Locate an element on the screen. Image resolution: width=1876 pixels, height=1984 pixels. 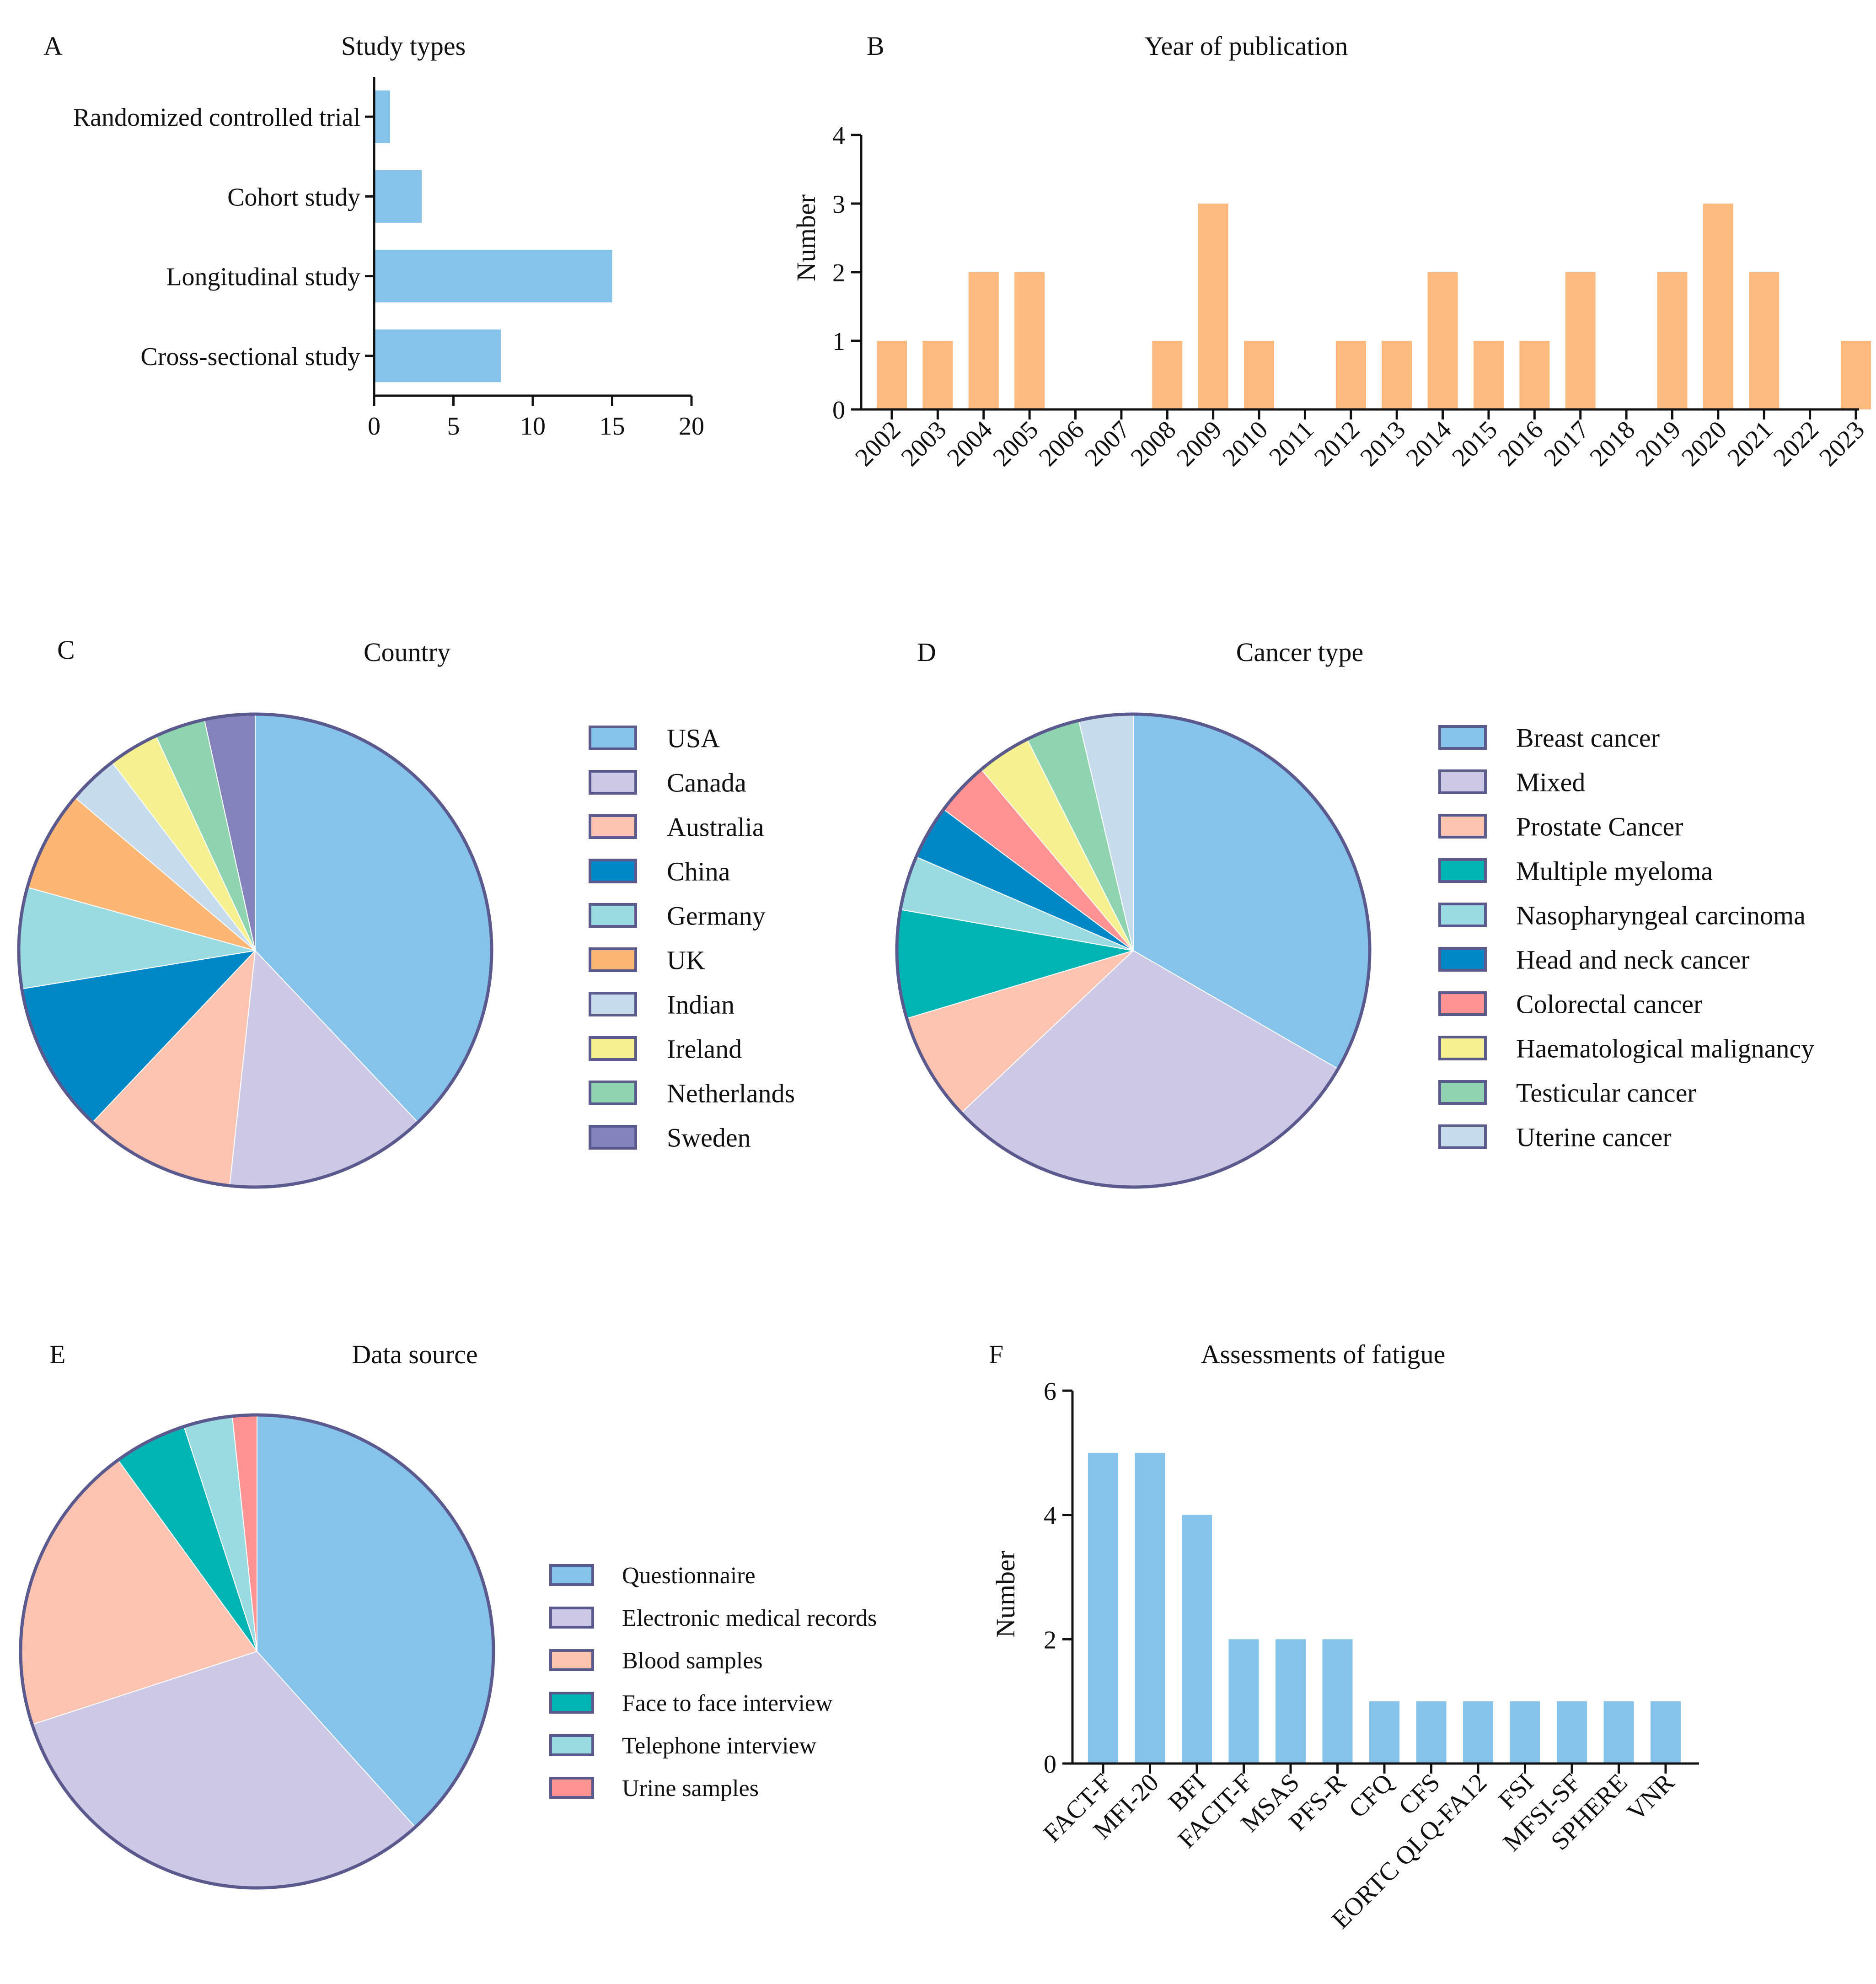
x-tick-label: VNR is located at coordinates (1651, 1797).